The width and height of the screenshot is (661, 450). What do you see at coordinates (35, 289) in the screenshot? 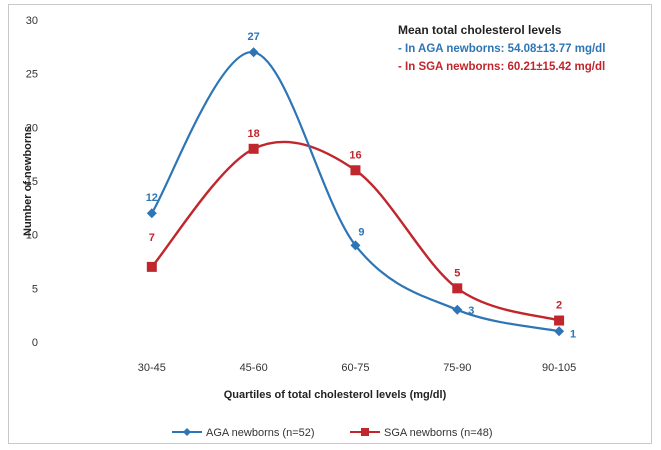
I see `y-tick-label: 5` at bounding box center [35, 289].